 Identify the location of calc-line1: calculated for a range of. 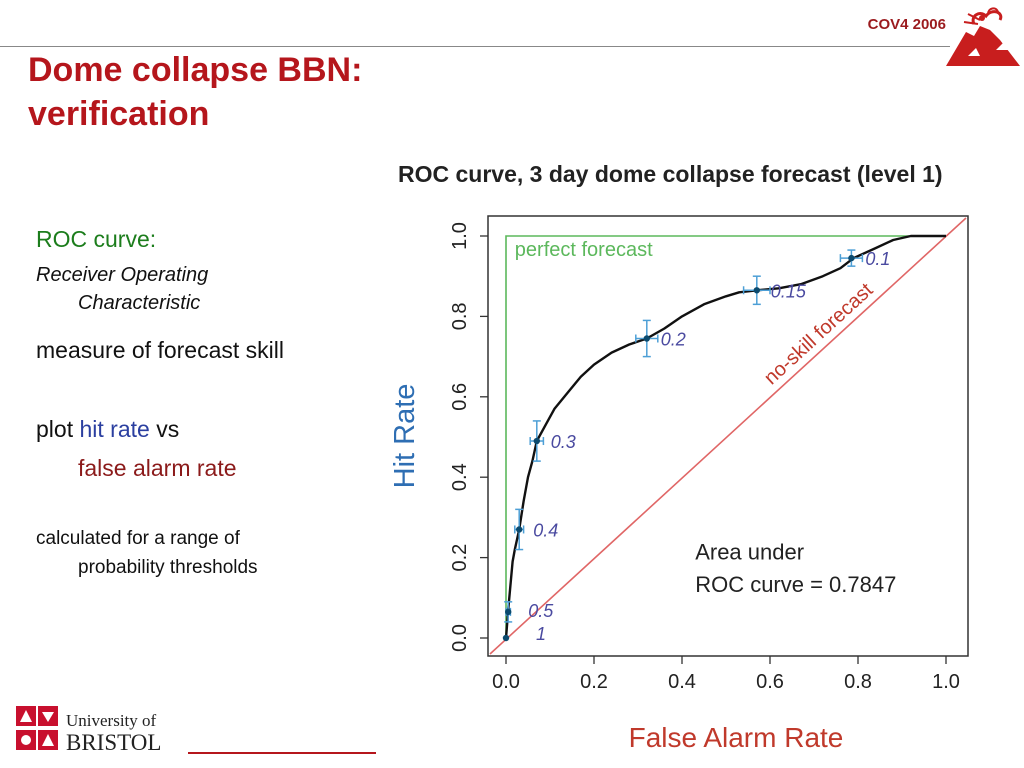
(138, 538).